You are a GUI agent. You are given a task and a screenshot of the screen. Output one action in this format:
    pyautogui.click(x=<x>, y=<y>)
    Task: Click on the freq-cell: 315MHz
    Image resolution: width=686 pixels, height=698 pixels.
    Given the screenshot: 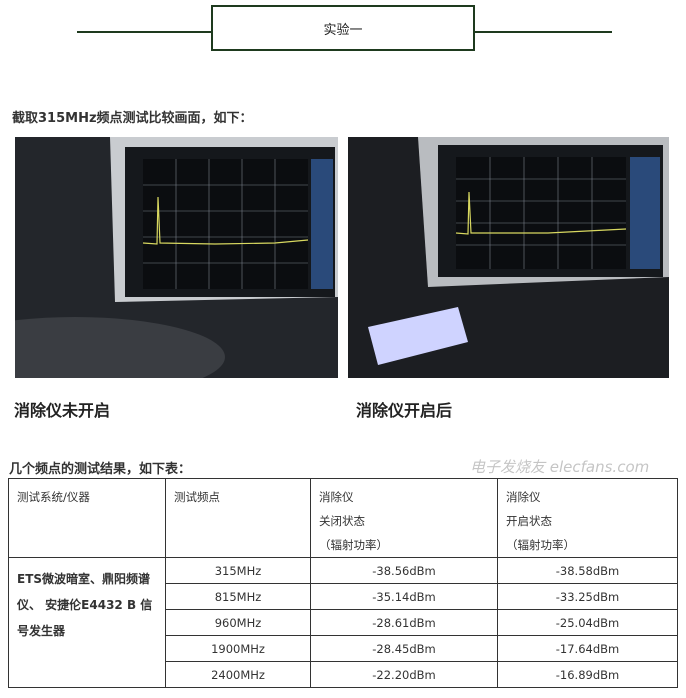 What is the action you would take?
    pyautogui.click(x=238, y=570)
    